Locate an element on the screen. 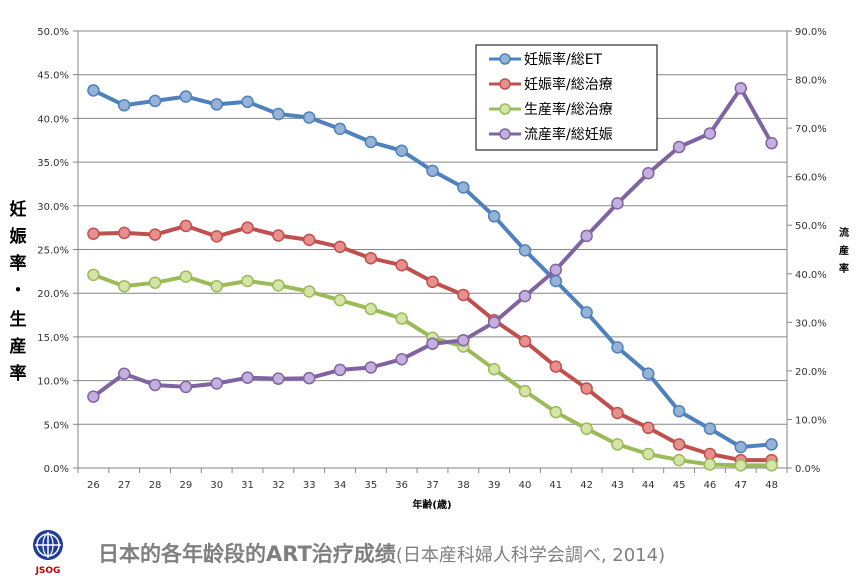 Image resolution: width=865 pixels, height=583 pixels. legend: 妊娠率/総ET 妊娠率/総治療 生産率/総治療 流産率/総妊娠 is located at coordinates (566, 97).